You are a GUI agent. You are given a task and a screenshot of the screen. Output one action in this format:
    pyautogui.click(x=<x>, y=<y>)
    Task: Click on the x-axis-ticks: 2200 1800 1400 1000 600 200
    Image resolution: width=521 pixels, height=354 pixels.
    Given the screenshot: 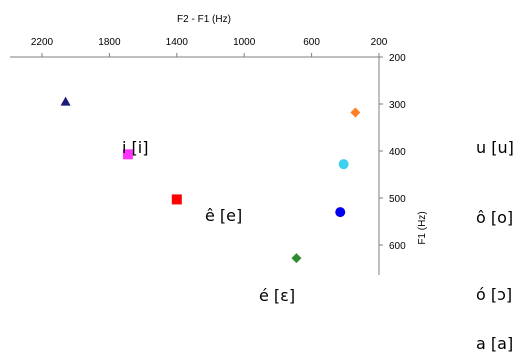 What is the action you would take?
    pyautogui.click(x=209, y=47)
    